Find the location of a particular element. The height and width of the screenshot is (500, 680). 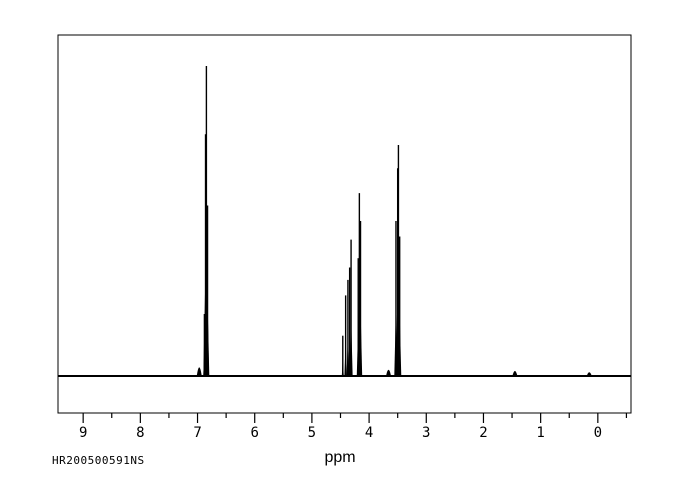

sample-id-label: HR200500591NS is located at coordinates (98, 460).